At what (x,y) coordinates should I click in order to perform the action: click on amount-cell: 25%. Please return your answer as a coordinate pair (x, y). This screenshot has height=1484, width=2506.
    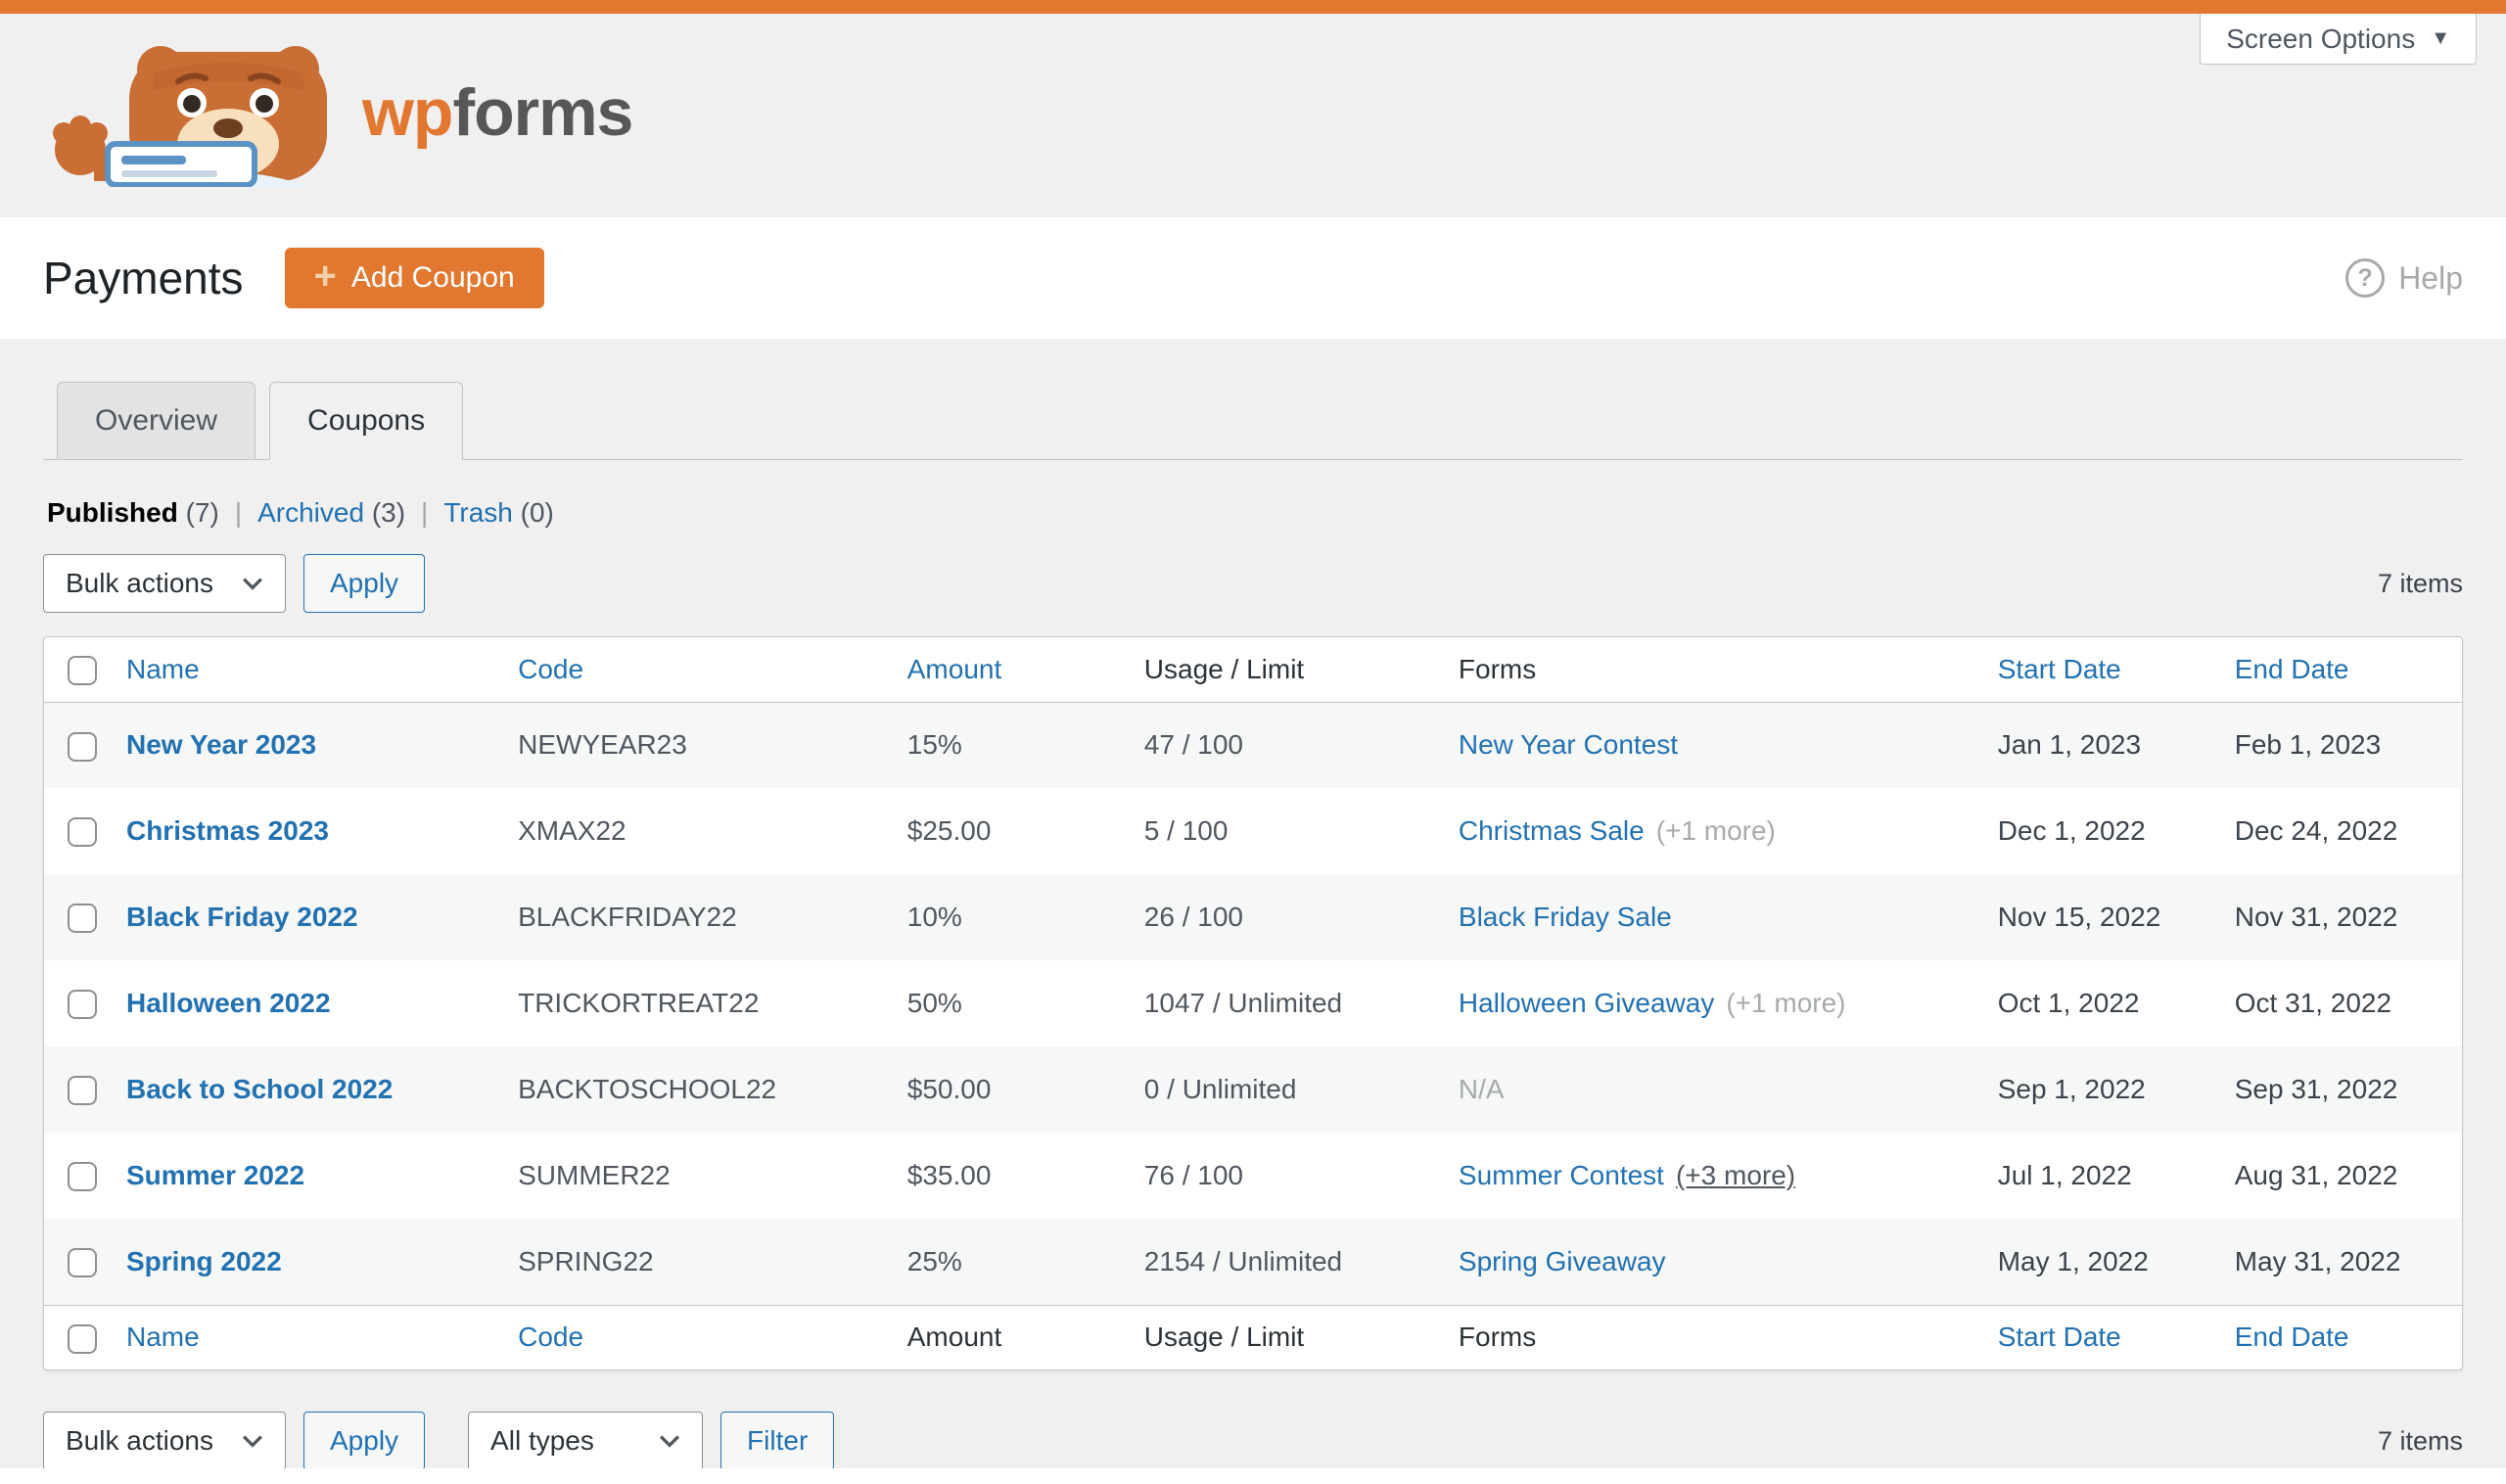
    Looking at the image, I should click on (934, 1260).